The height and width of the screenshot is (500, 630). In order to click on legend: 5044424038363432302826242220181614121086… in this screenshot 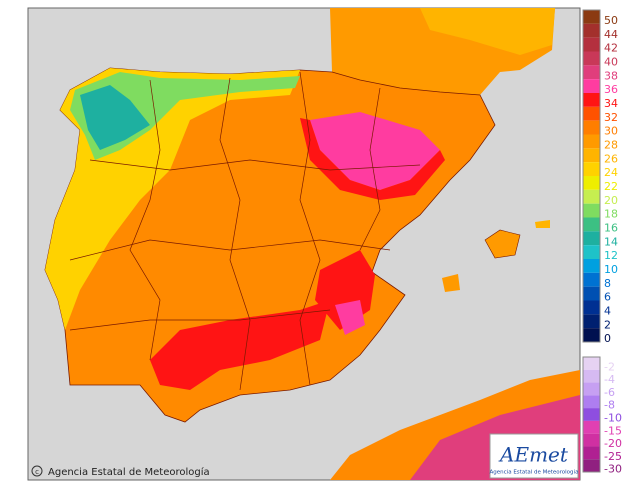, I will do `click(602, 242)`.